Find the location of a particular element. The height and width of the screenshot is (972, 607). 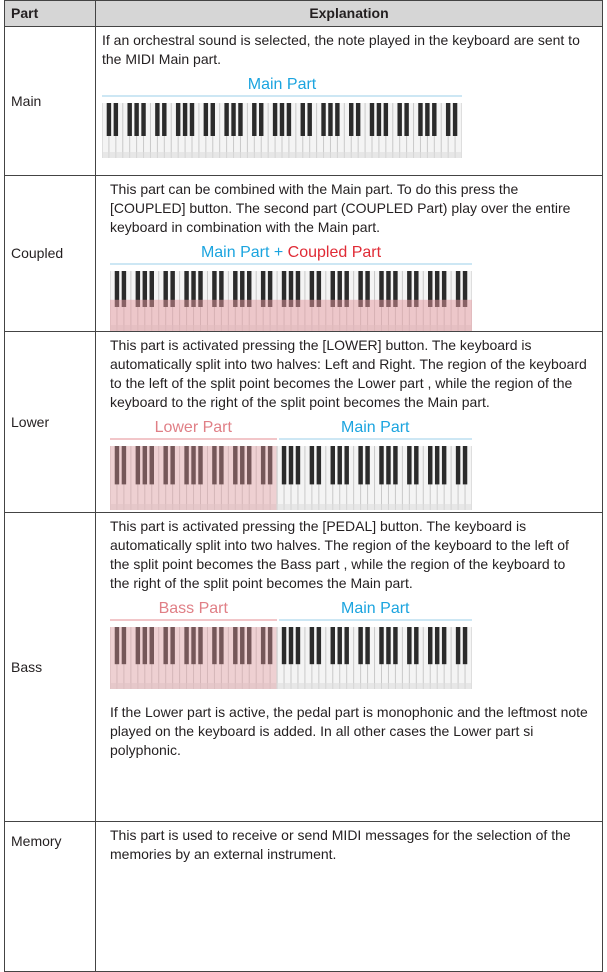

header-explanation: Explanation is located at coordinates (349, 13).